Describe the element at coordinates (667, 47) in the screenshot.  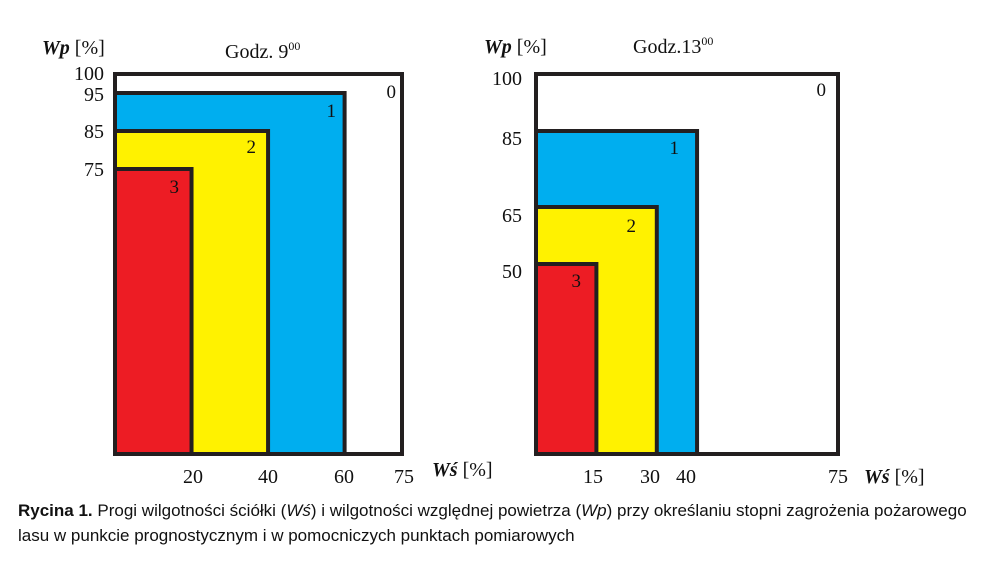
I see `chart-title-text: Godz.13` at that location.